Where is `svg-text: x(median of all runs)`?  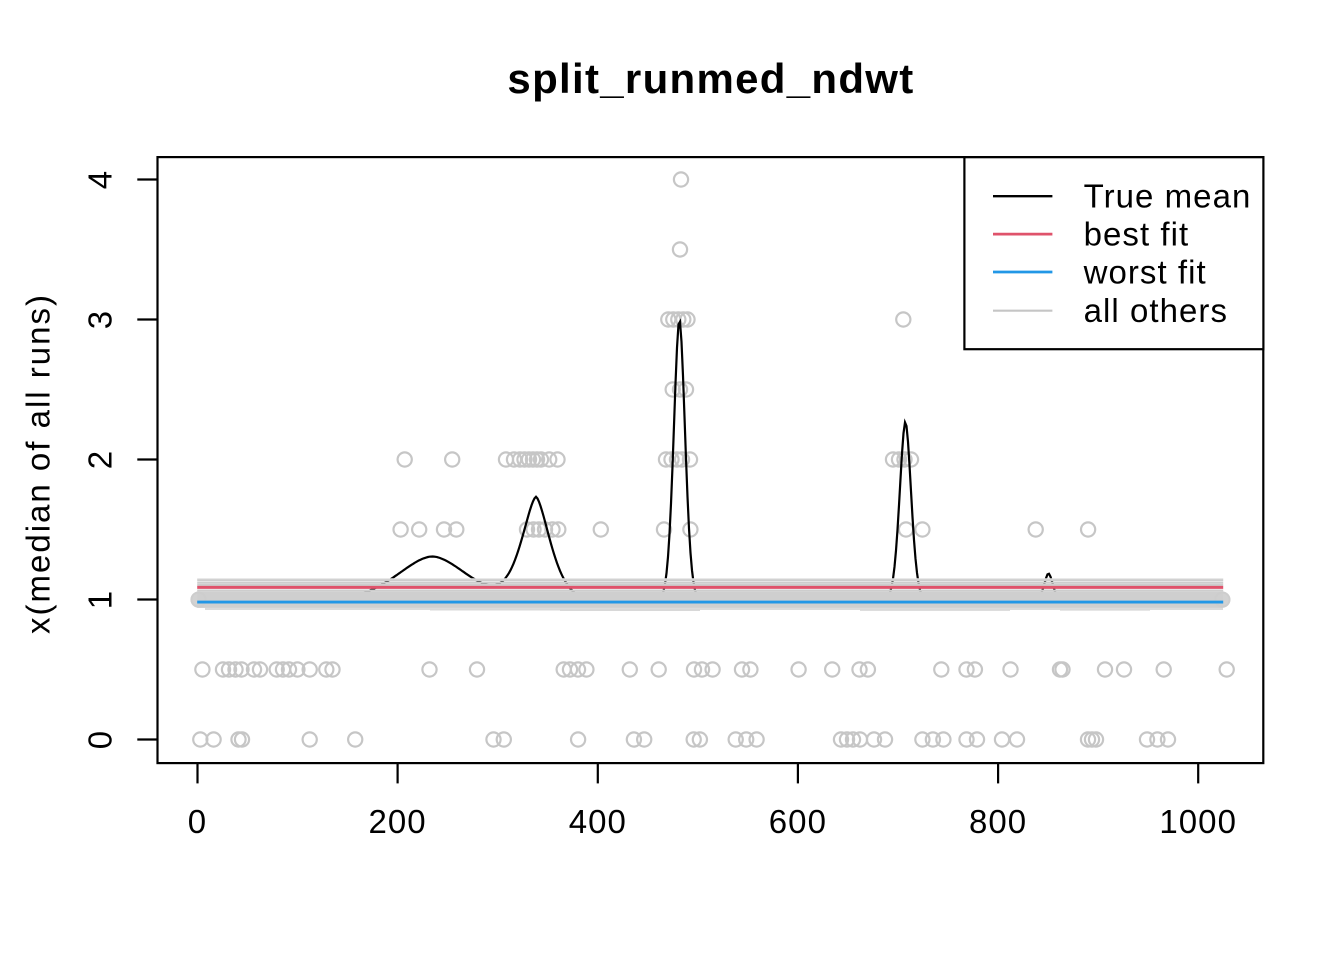
svg-text: x(median of all runs) is located at coordinates (37, 463).